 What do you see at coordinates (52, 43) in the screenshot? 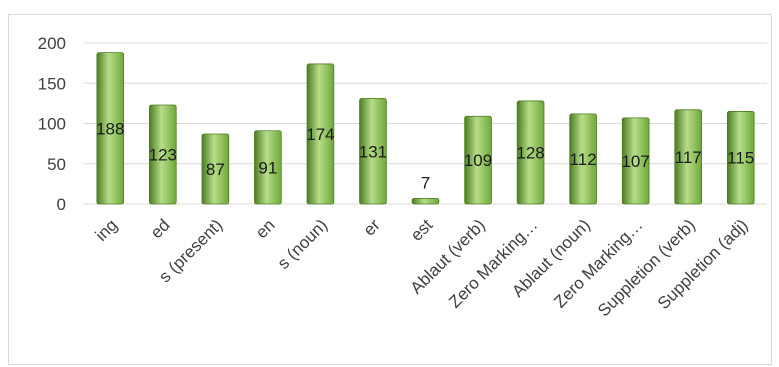
I see `y-tick-label: 200` at bounding box center [52, 43].